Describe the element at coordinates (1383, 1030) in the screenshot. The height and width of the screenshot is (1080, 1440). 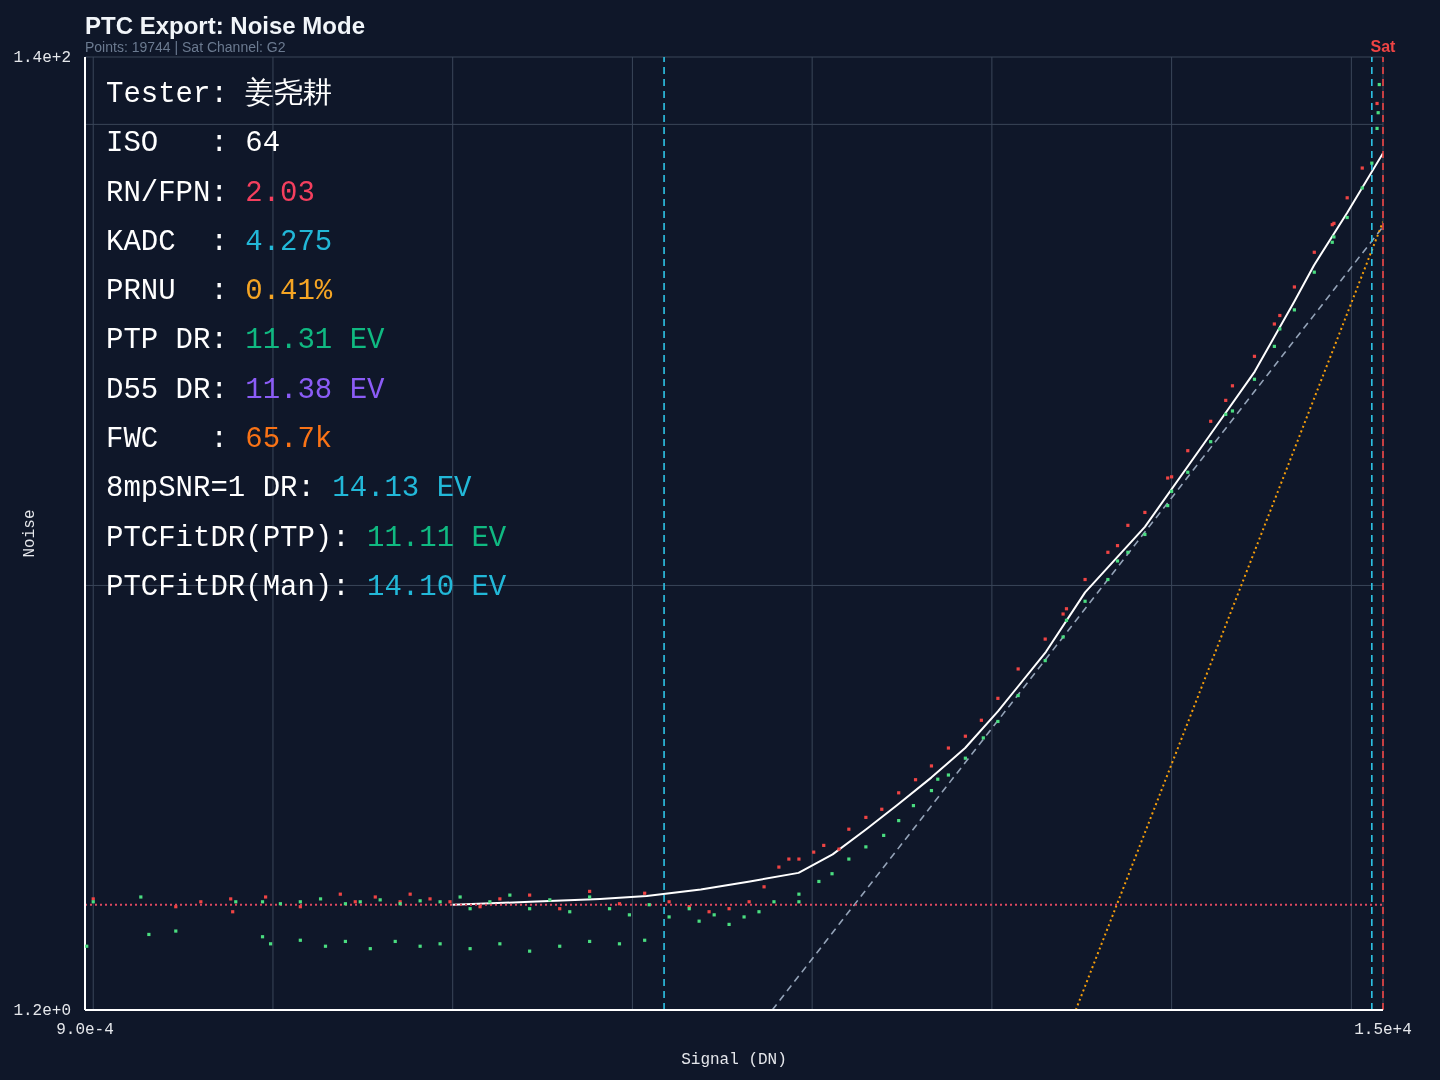
I see `x-tick-label: 1.5e+4` at that location.